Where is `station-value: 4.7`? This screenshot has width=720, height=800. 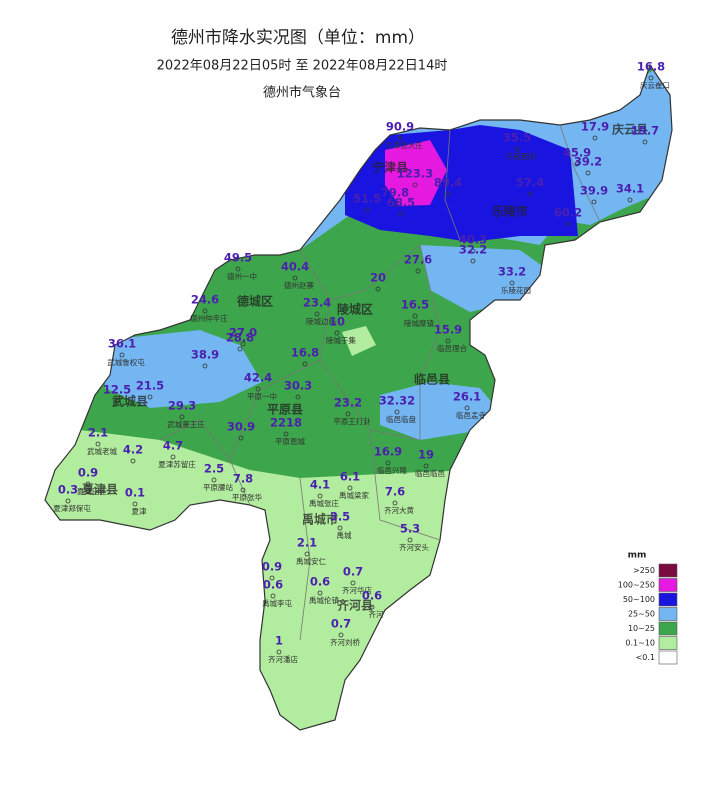 station-value: 4.7 is located at coordinates (173, 446).